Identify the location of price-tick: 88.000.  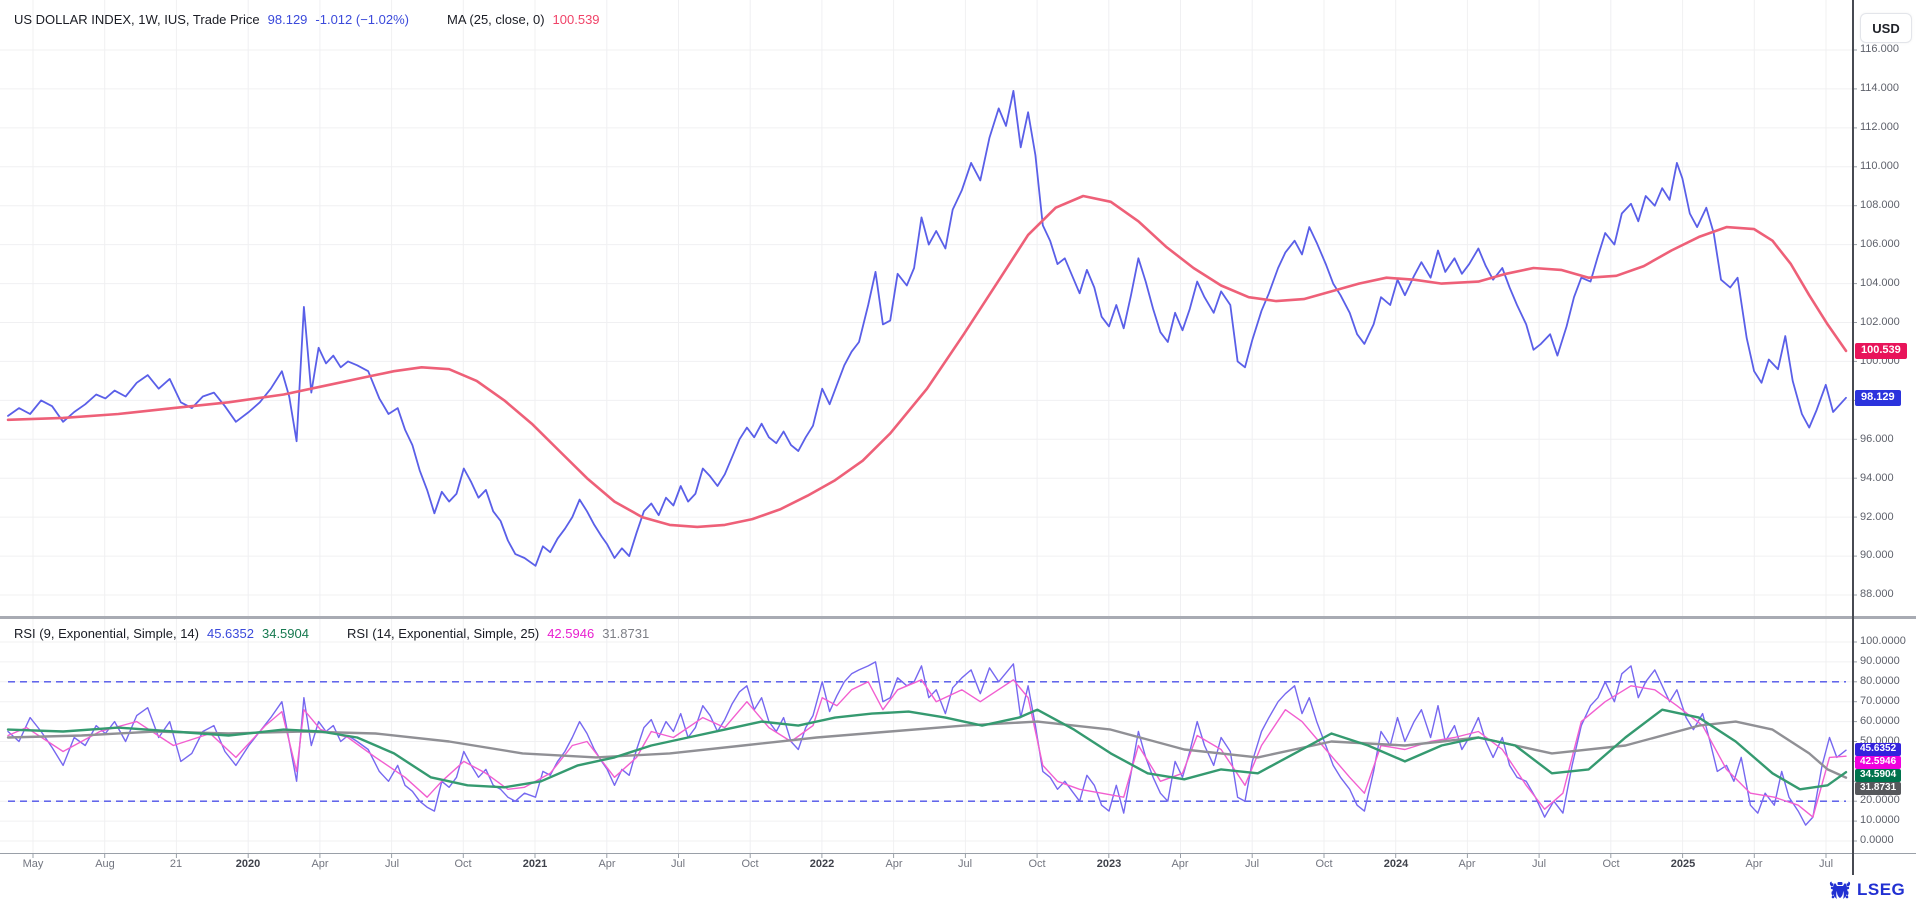
(1877, 594).